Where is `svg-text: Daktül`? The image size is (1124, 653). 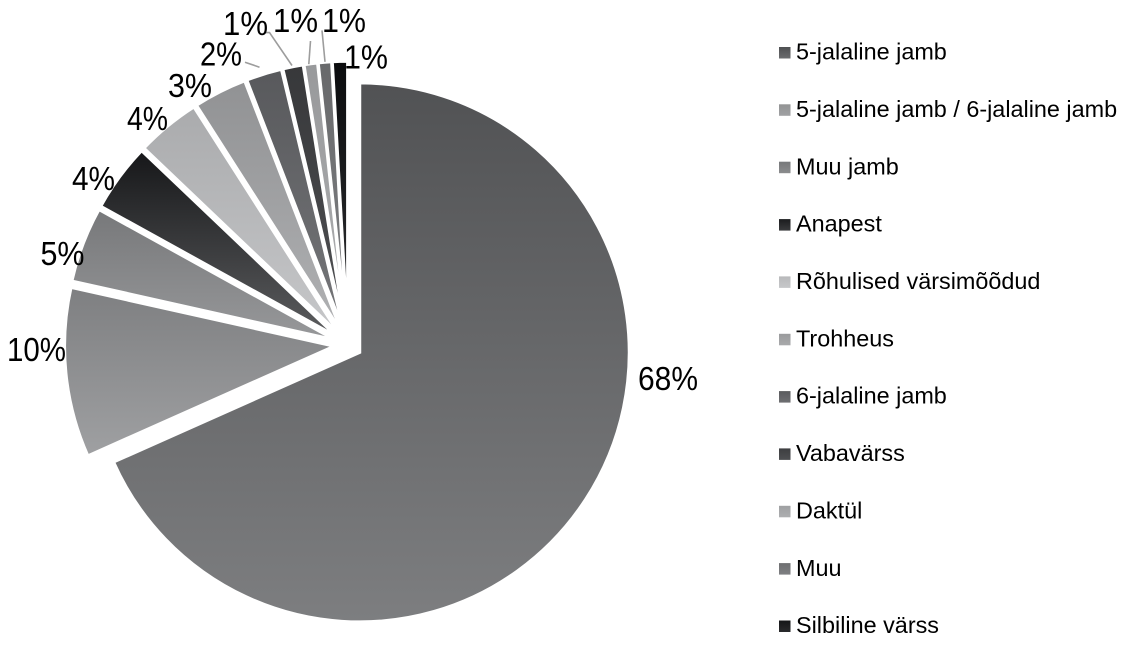
svg-text: Daktül is located at coordinates (829, 510).